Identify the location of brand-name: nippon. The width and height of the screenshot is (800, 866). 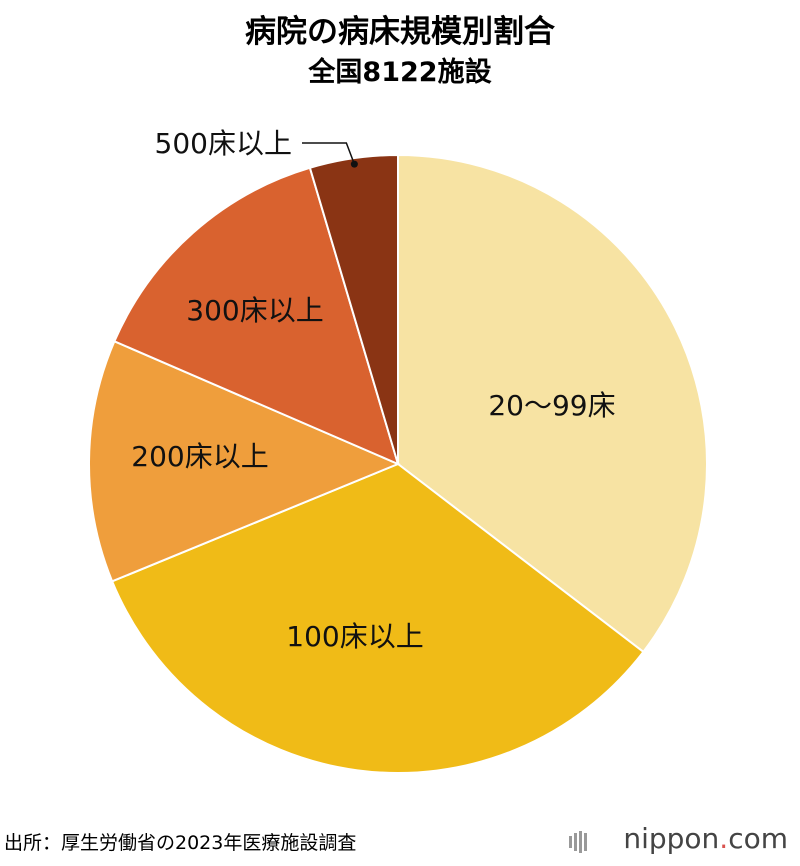
(671, 838).